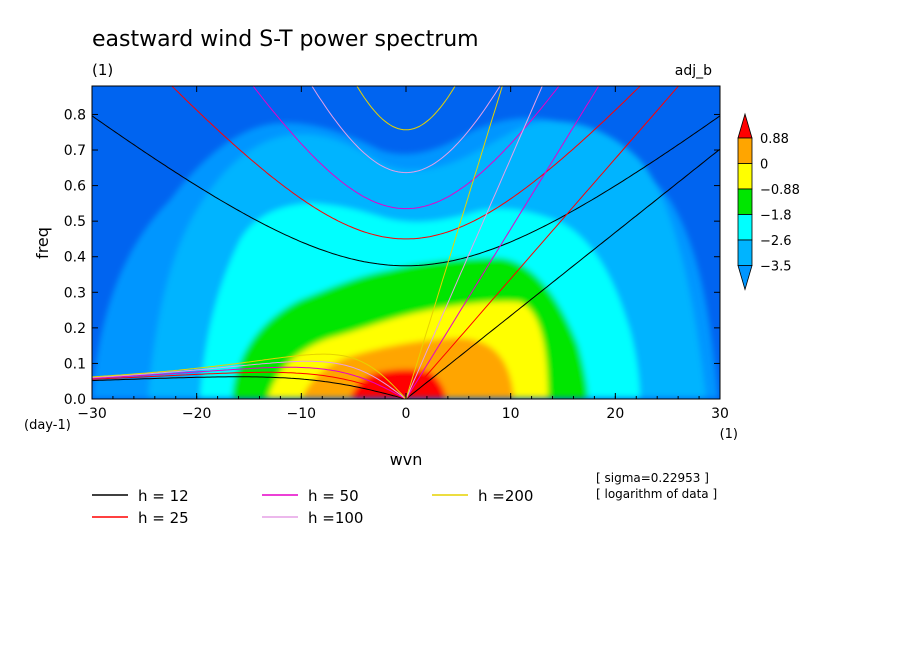 This screenshot has width=904, height=654. Describe the element at coordinates (720, 414) in the screenshot. I see `x-tick-label: 30` at that location.